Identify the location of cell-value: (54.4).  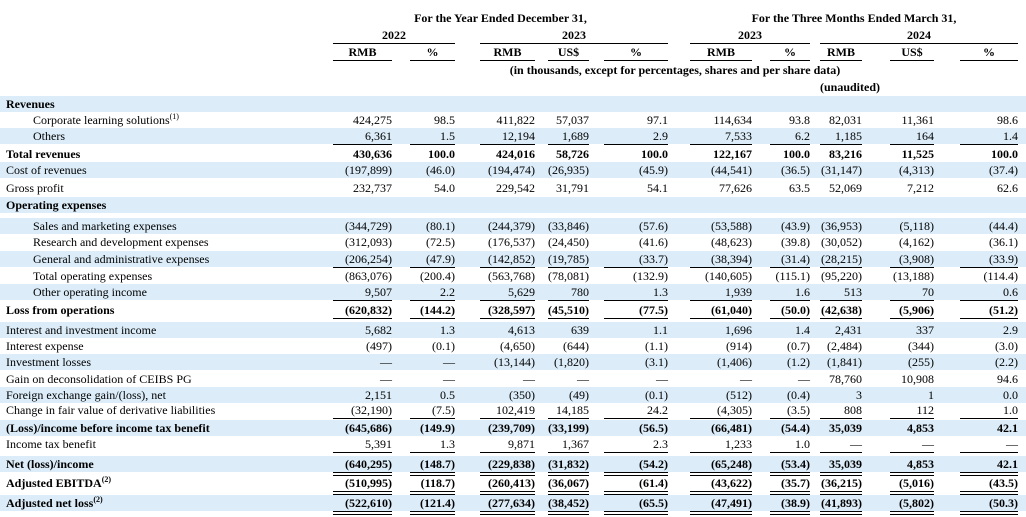
(795, 428).